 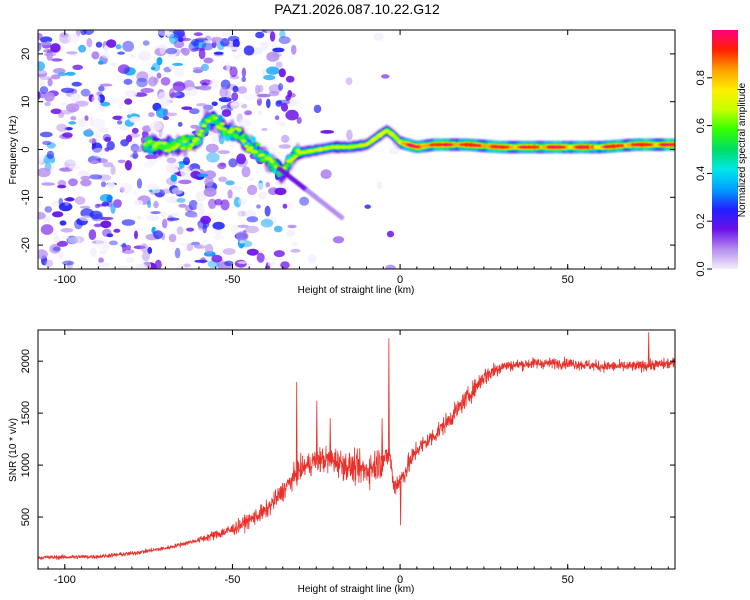 What do you see at coordinates (26, 413) in the screenshot?
I see `y-tick-label: 1500` at bounding box center [26, 413].